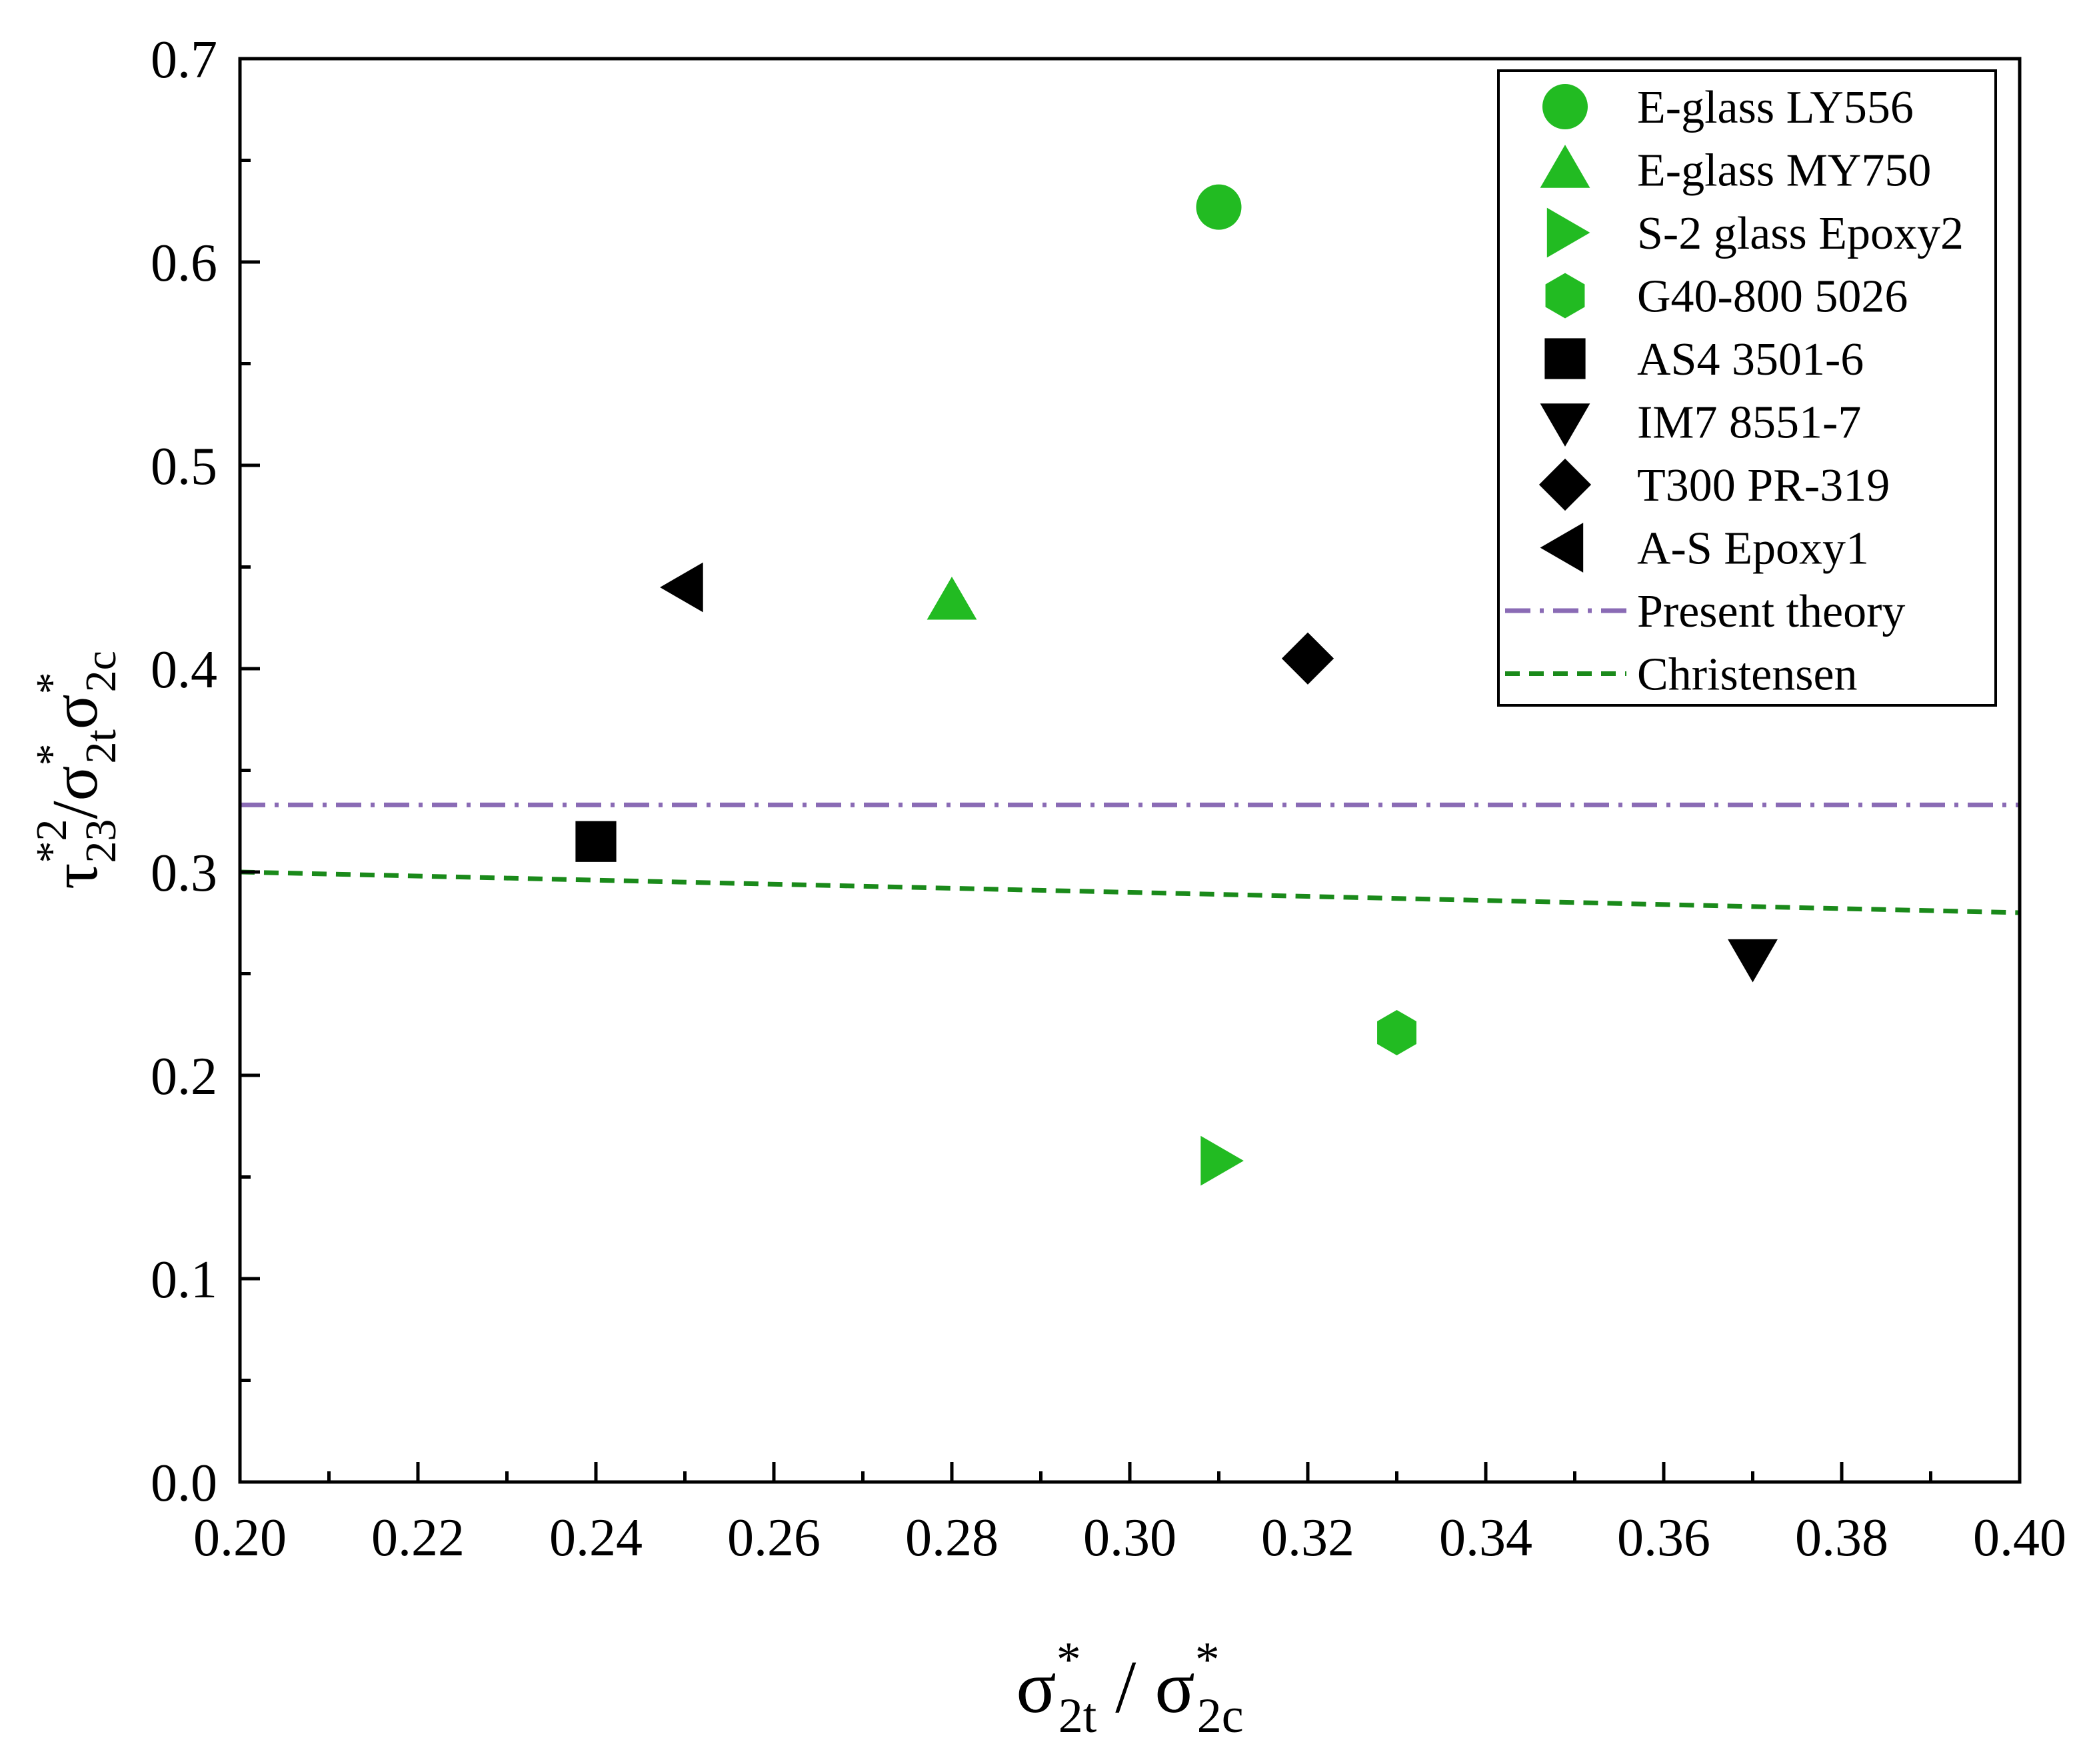  I want to click on x-tick-label: 0.40, so click(2020, 1538).